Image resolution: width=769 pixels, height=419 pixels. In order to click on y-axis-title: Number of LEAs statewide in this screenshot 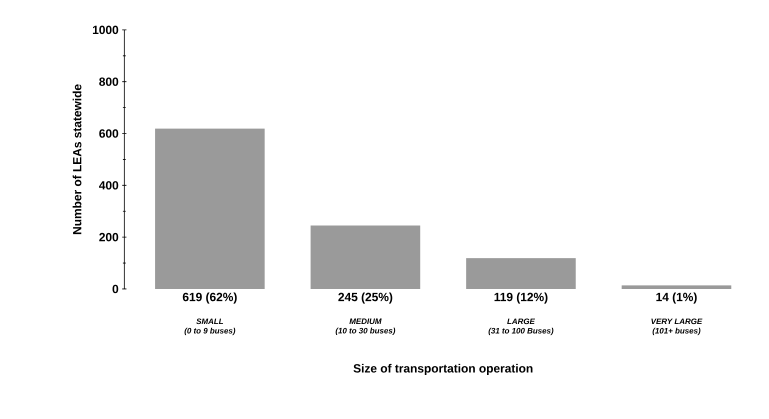, I will do `click(77, 159)`.